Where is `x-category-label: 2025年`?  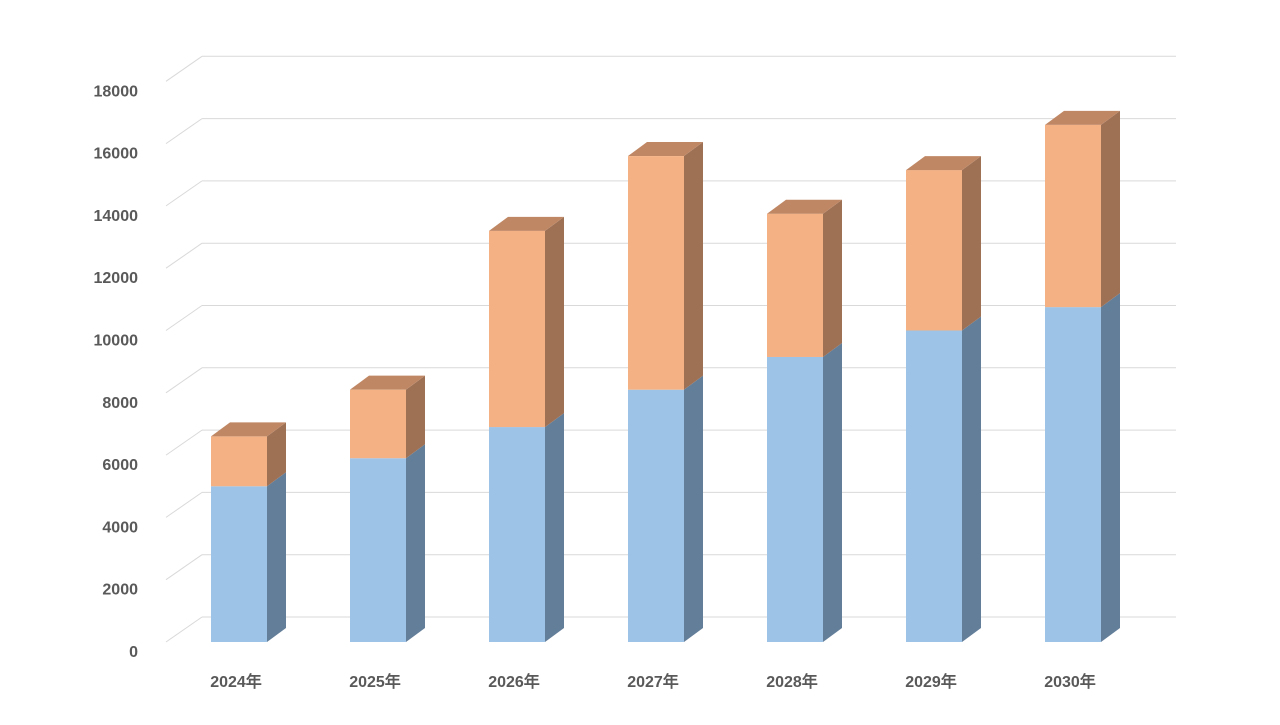 x-category-label: 2025年 is located at coordinates (375, 681).